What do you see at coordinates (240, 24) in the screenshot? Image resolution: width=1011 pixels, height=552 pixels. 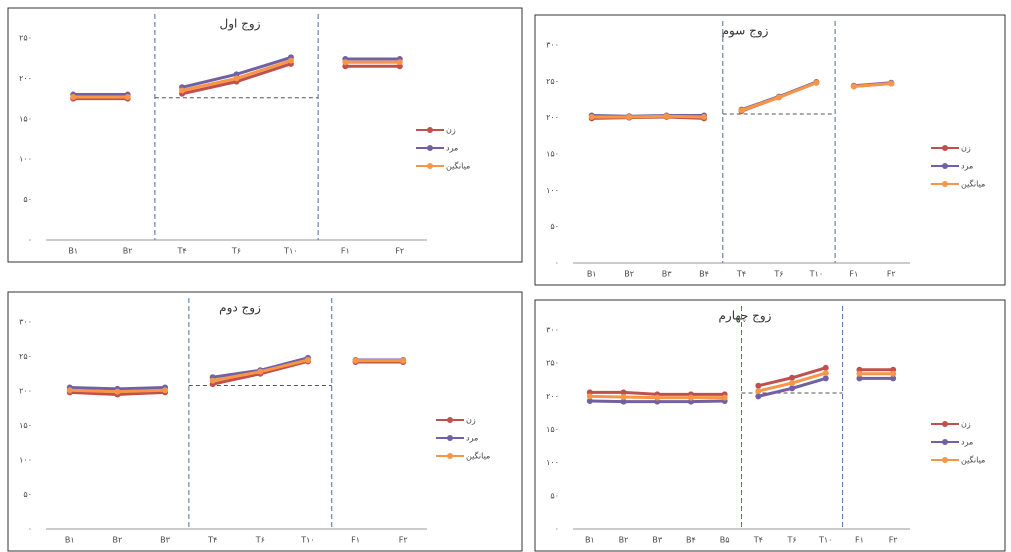 I see `chart-title: زوج اول` at bounding box center [240, 24].